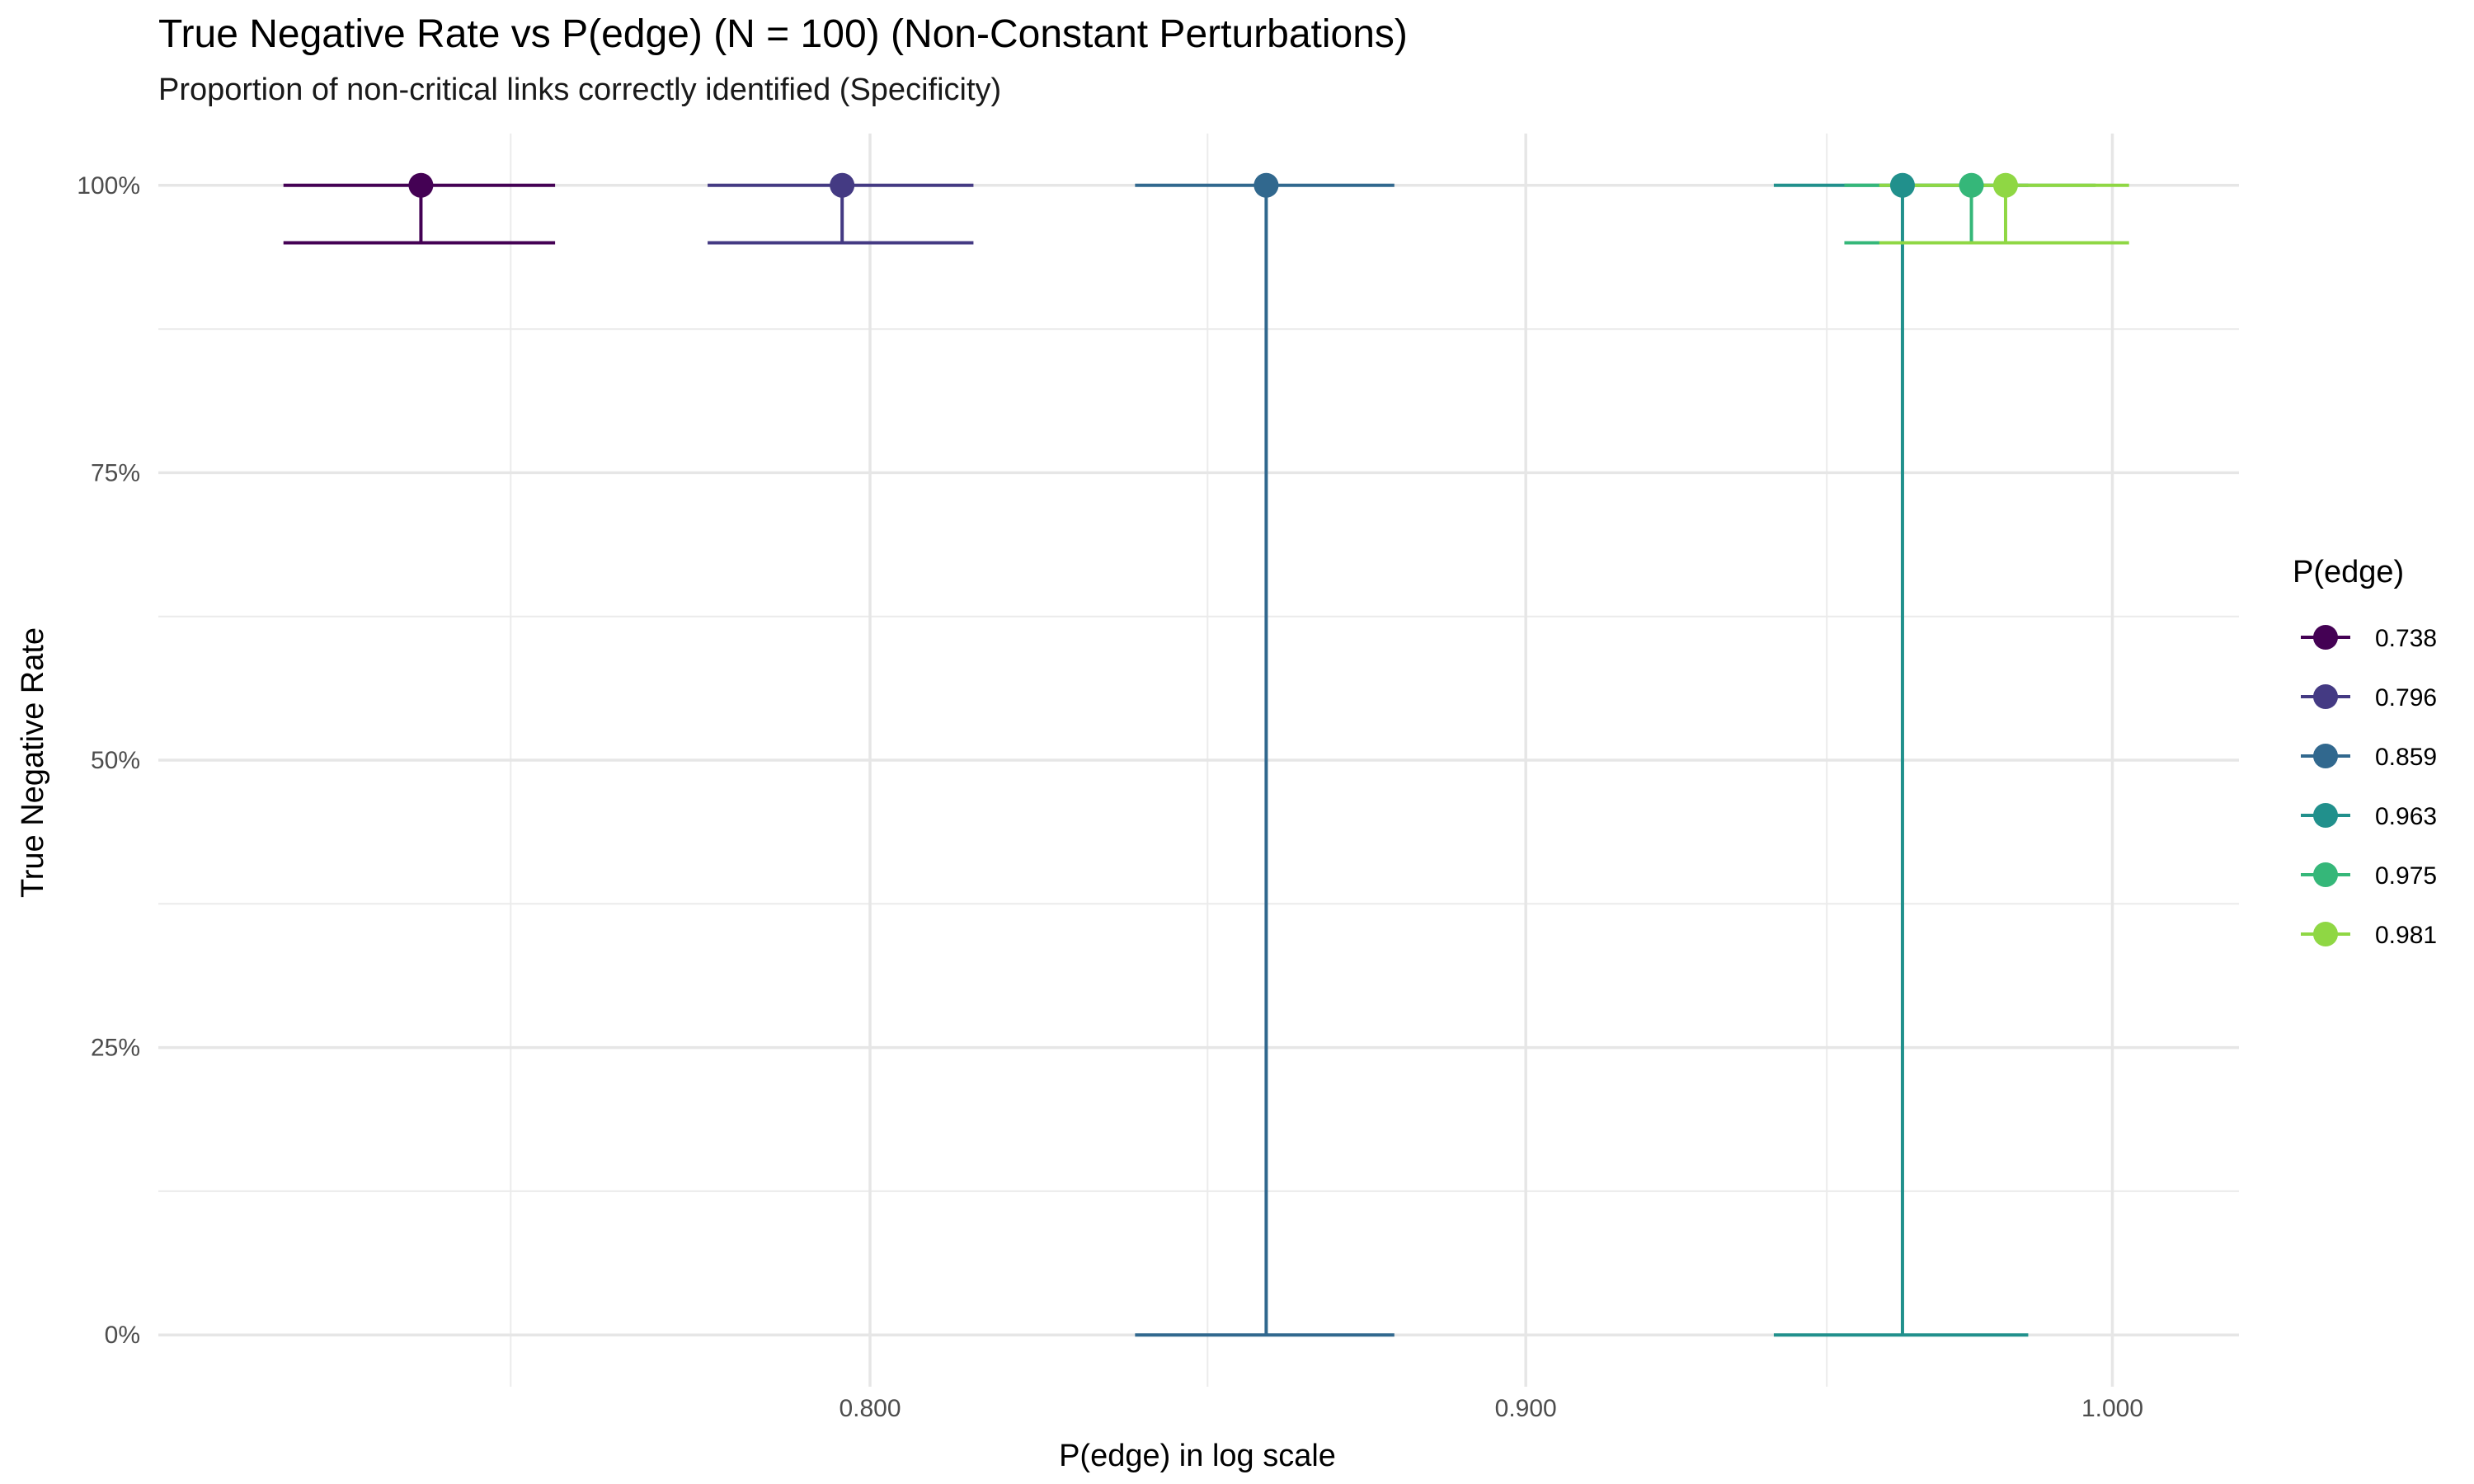 The height and width of the screenshot is (1484, 2474). What do you see at coordinates (1197, 1456) in the screenshot?
I see `x-axis-title: P(edge) in log scale` at bounding box center [1197, 1456].